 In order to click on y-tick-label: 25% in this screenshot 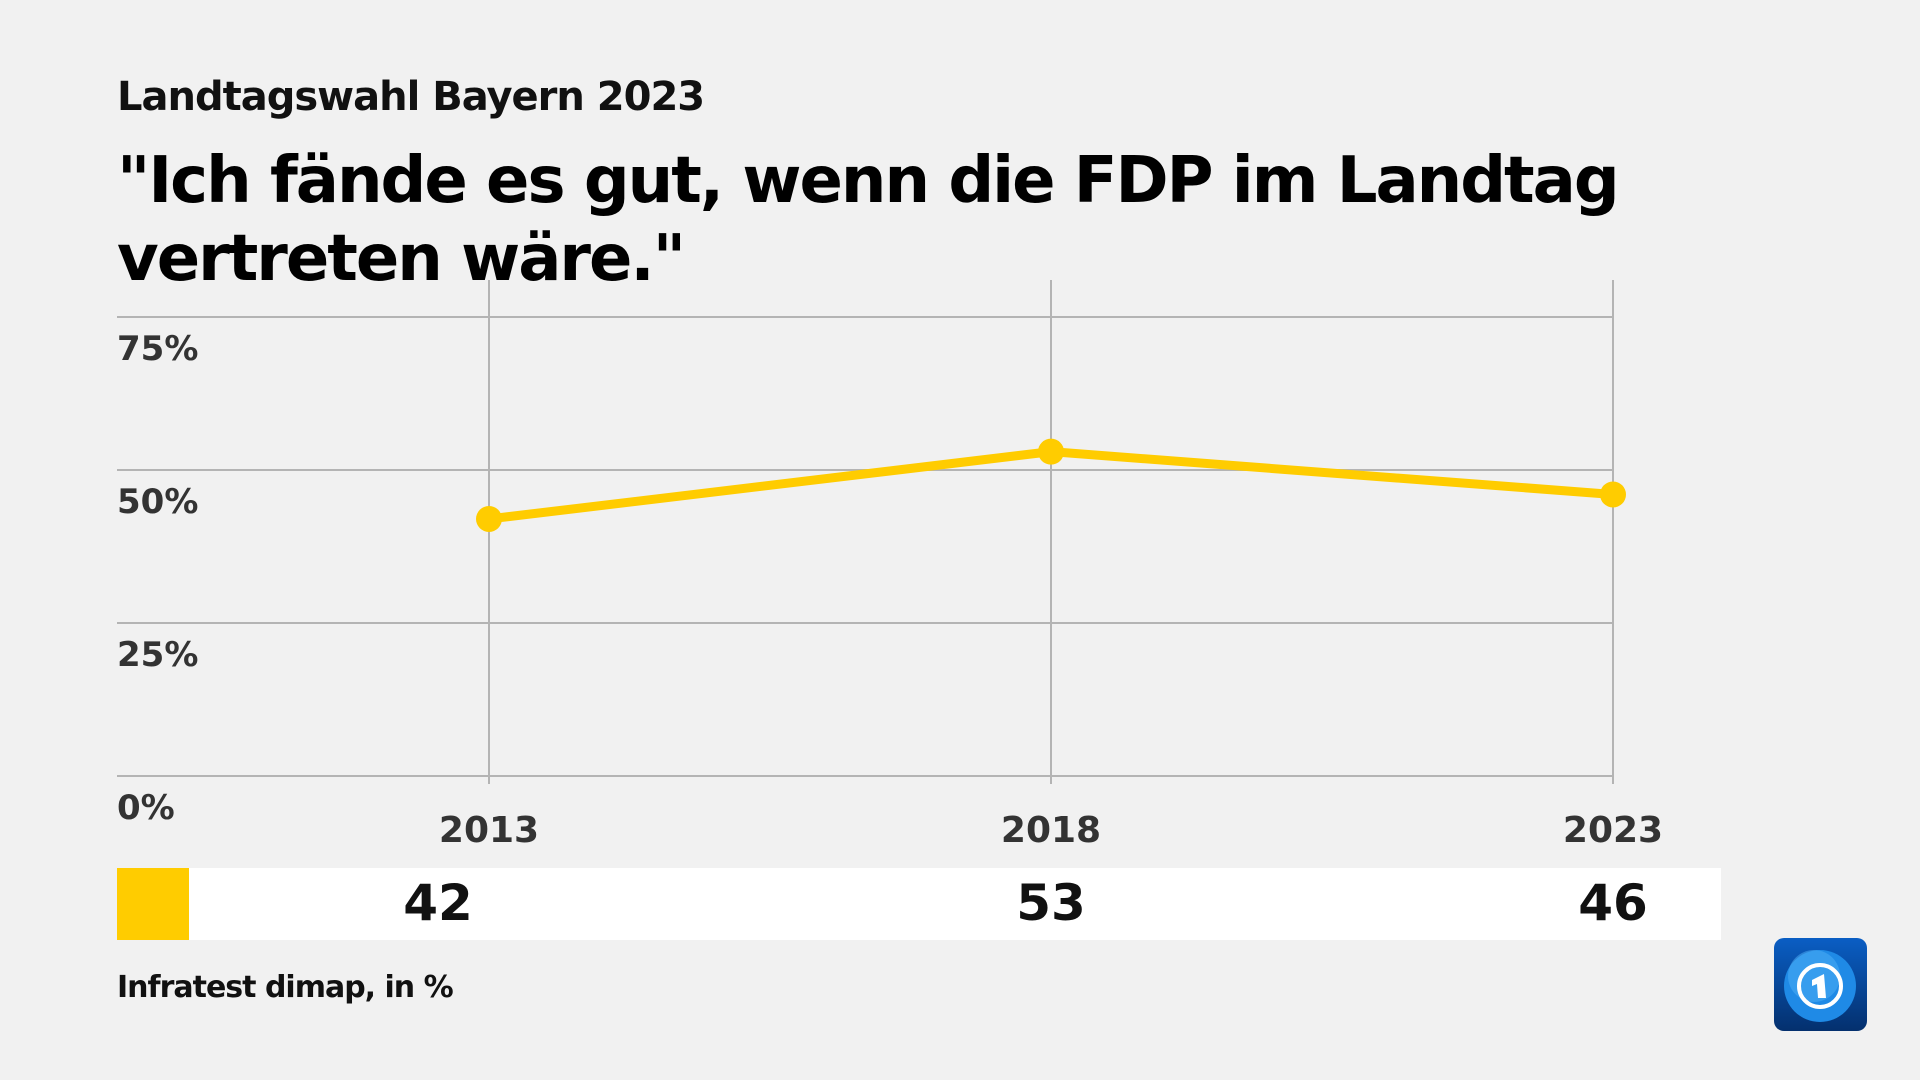, I will do `click(157, 655)`.